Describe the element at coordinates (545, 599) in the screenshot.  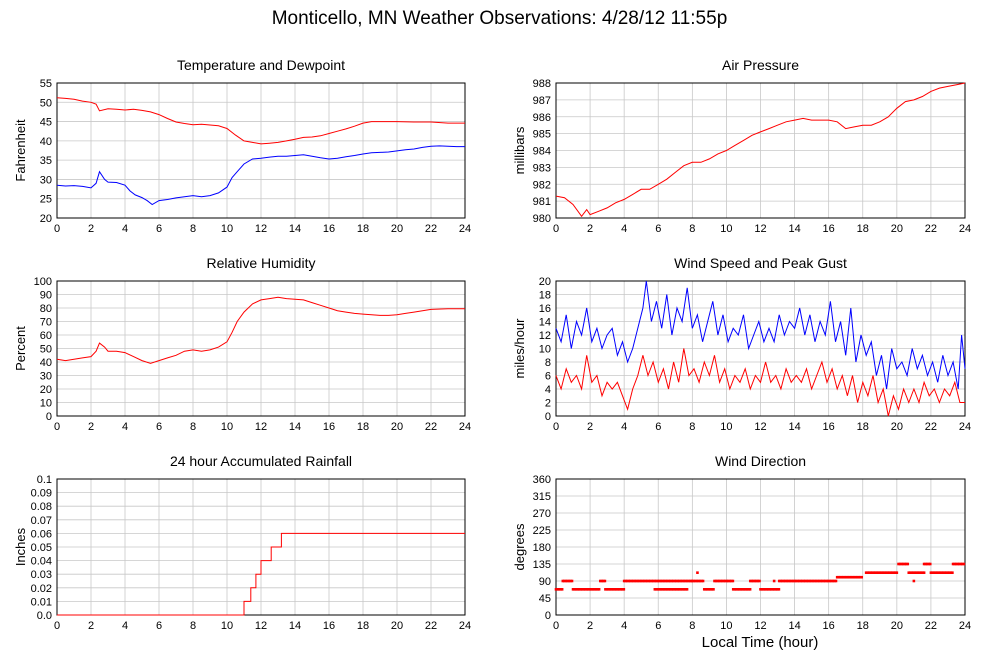
I see `y-tick-label: 45` at that location.